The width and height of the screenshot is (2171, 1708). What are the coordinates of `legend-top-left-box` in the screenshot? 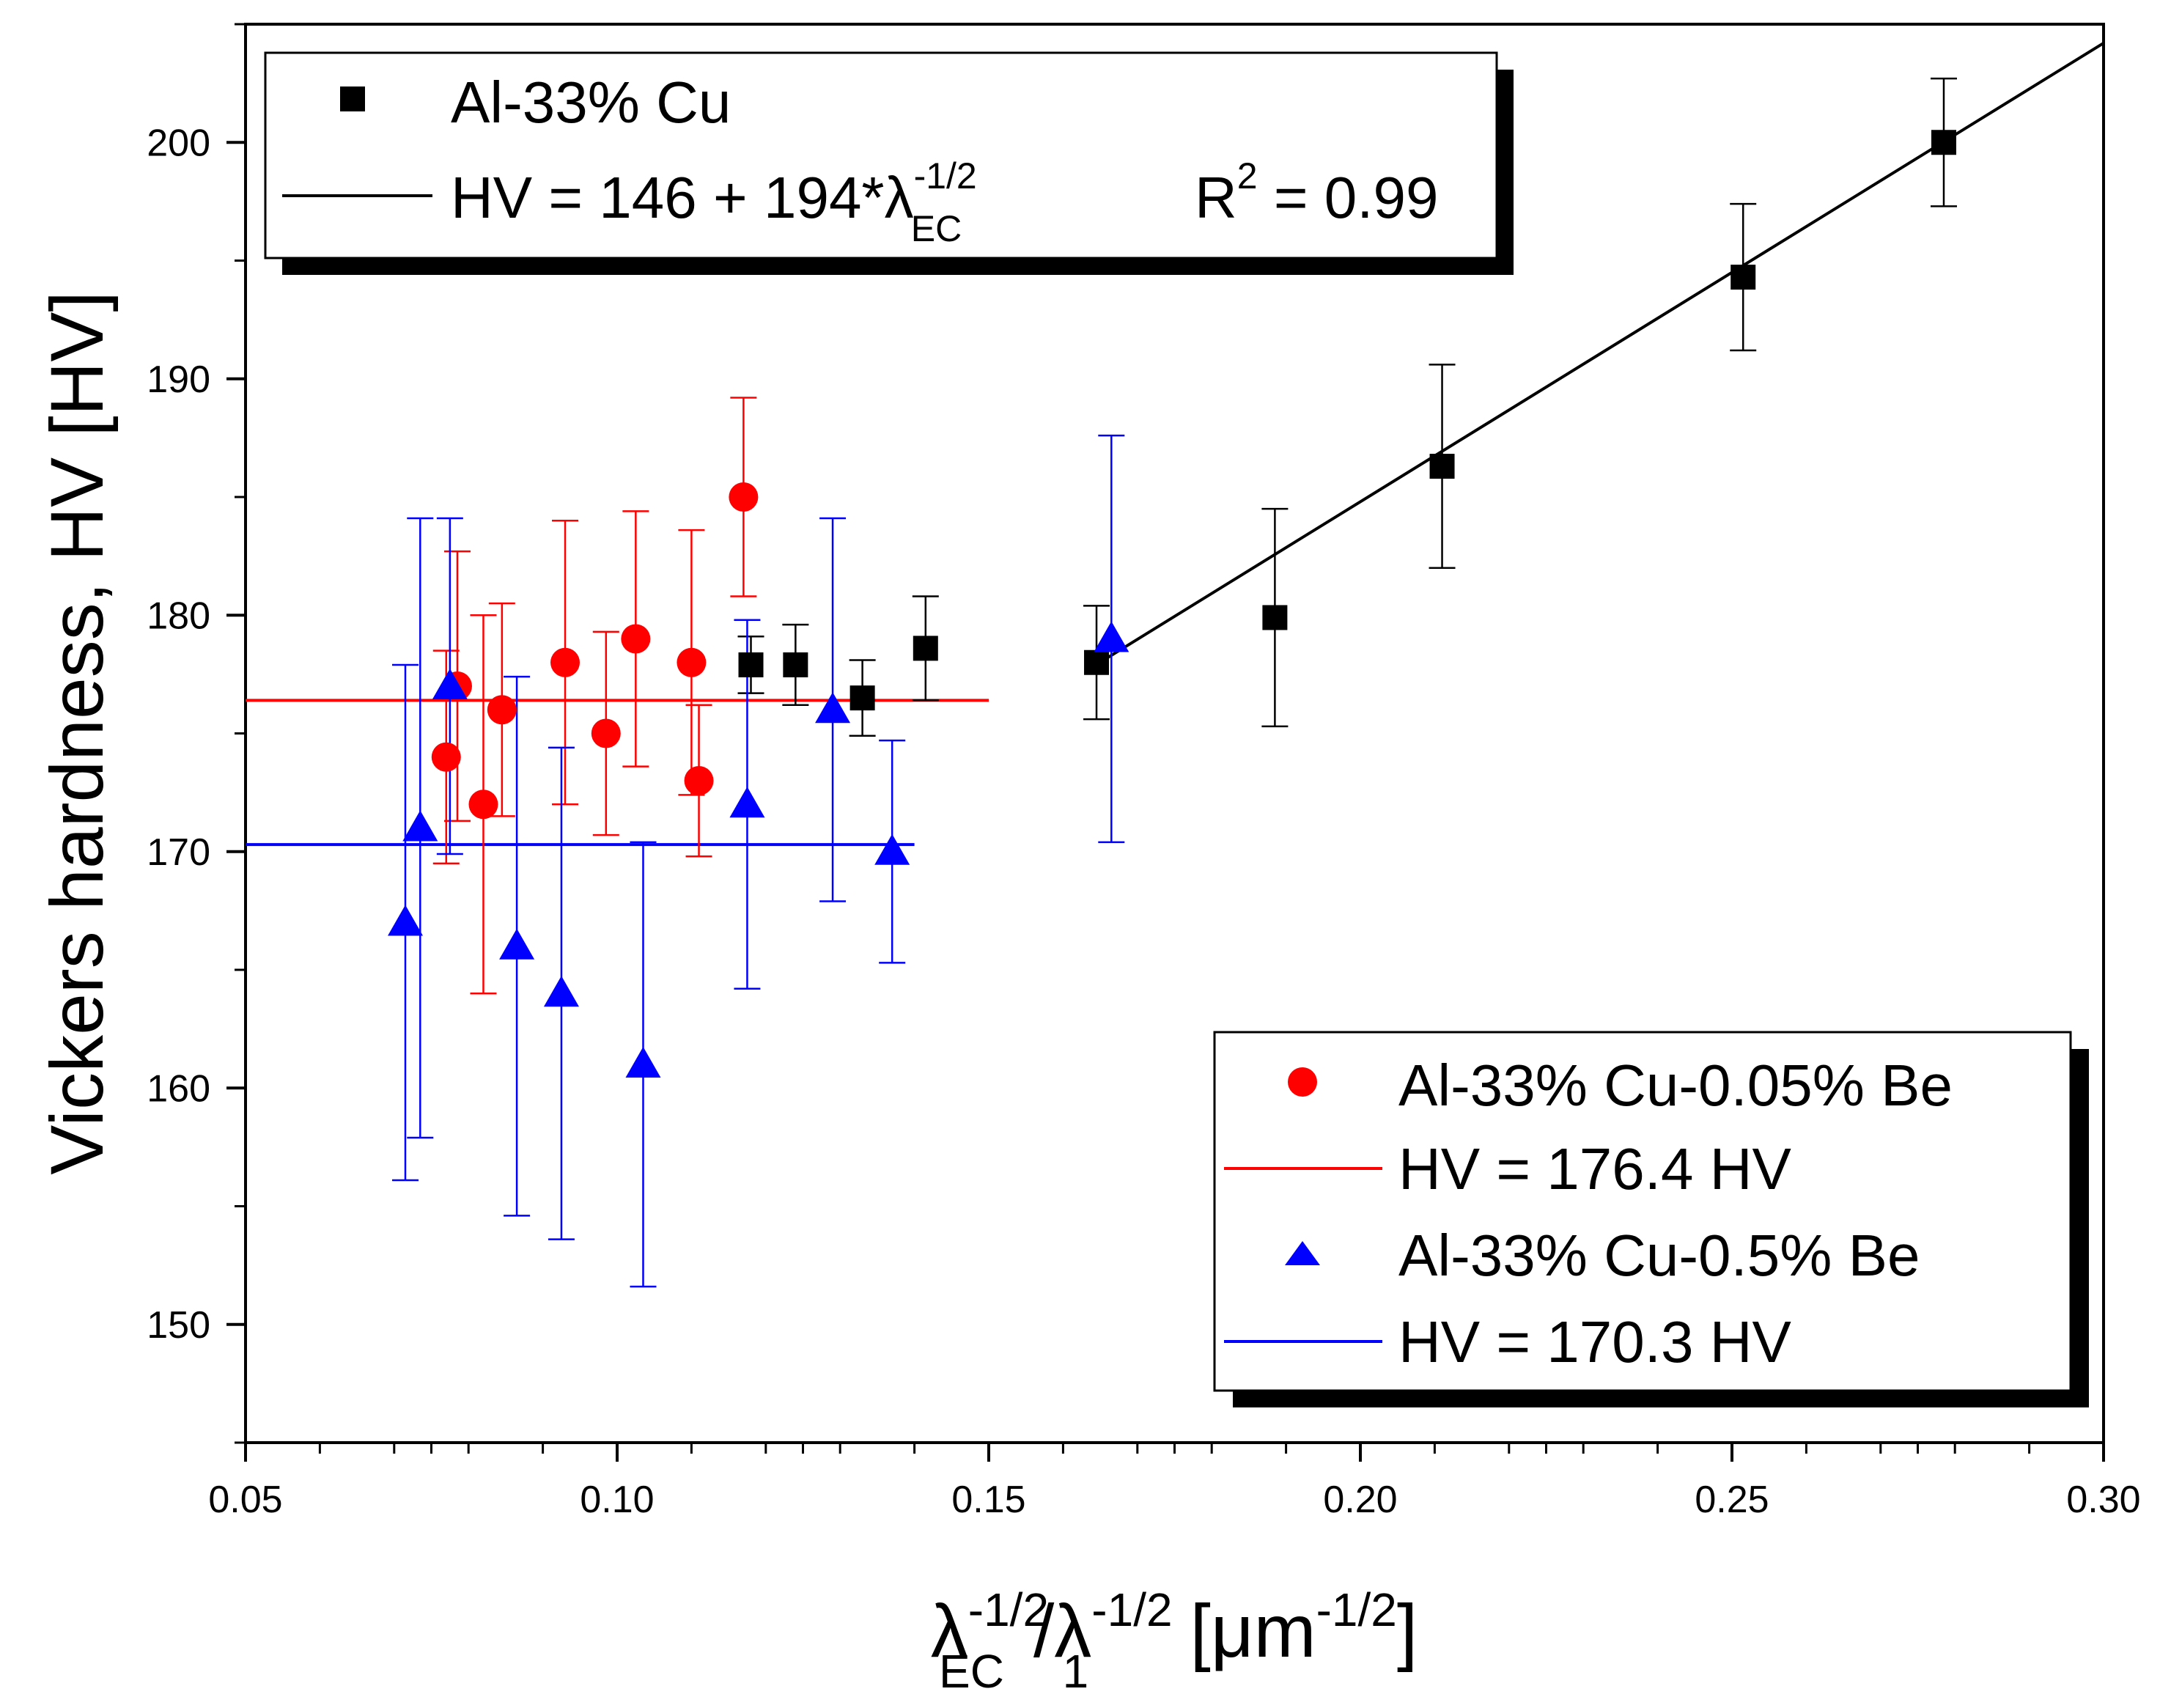 It's located at (881, 155).